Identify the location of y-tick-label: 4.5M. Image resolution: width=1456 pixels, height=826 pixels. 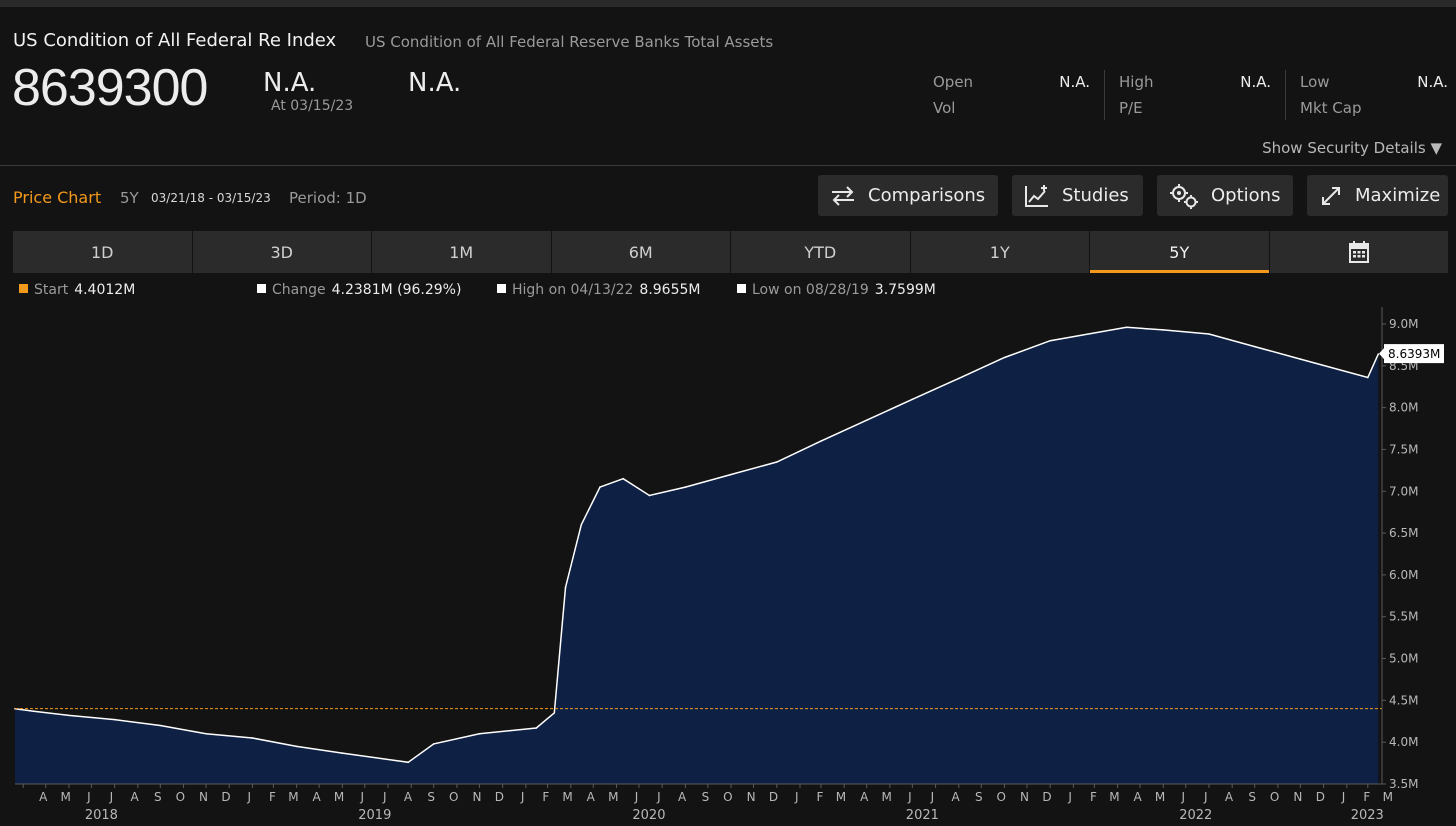
(1403, 700).